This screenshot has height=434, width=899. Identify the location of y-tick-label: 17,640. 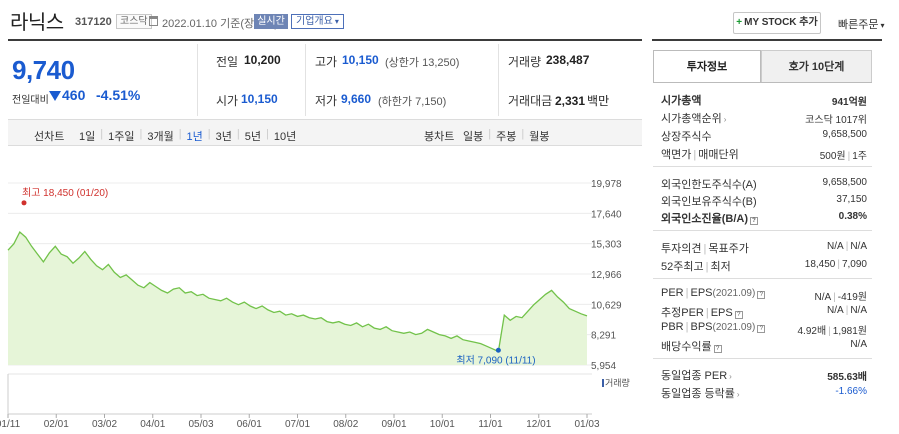
(606, 214).